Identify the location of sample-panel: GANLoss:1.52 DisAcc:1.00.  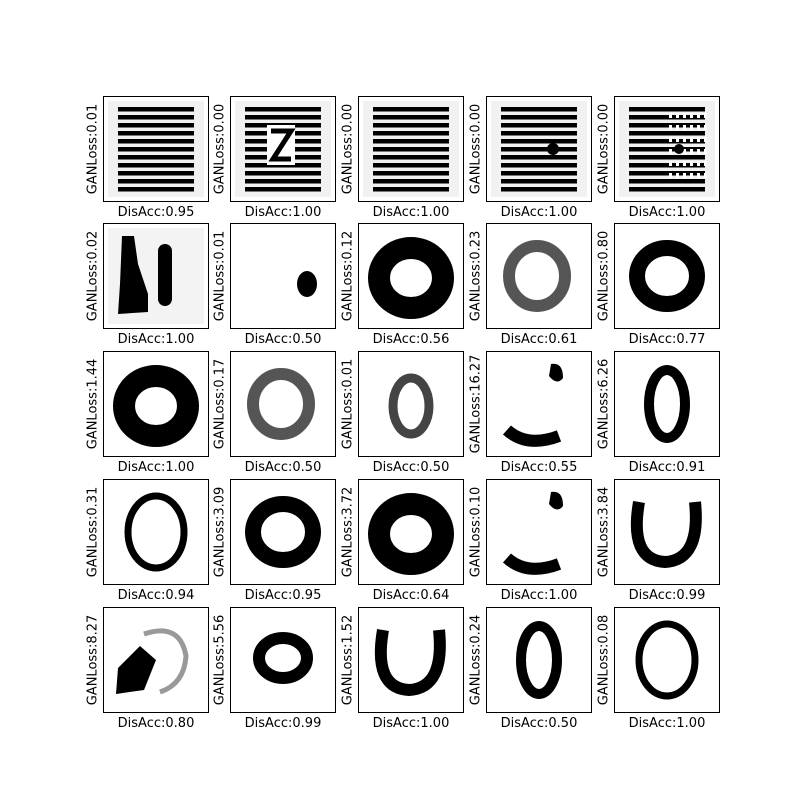
(400, 671).